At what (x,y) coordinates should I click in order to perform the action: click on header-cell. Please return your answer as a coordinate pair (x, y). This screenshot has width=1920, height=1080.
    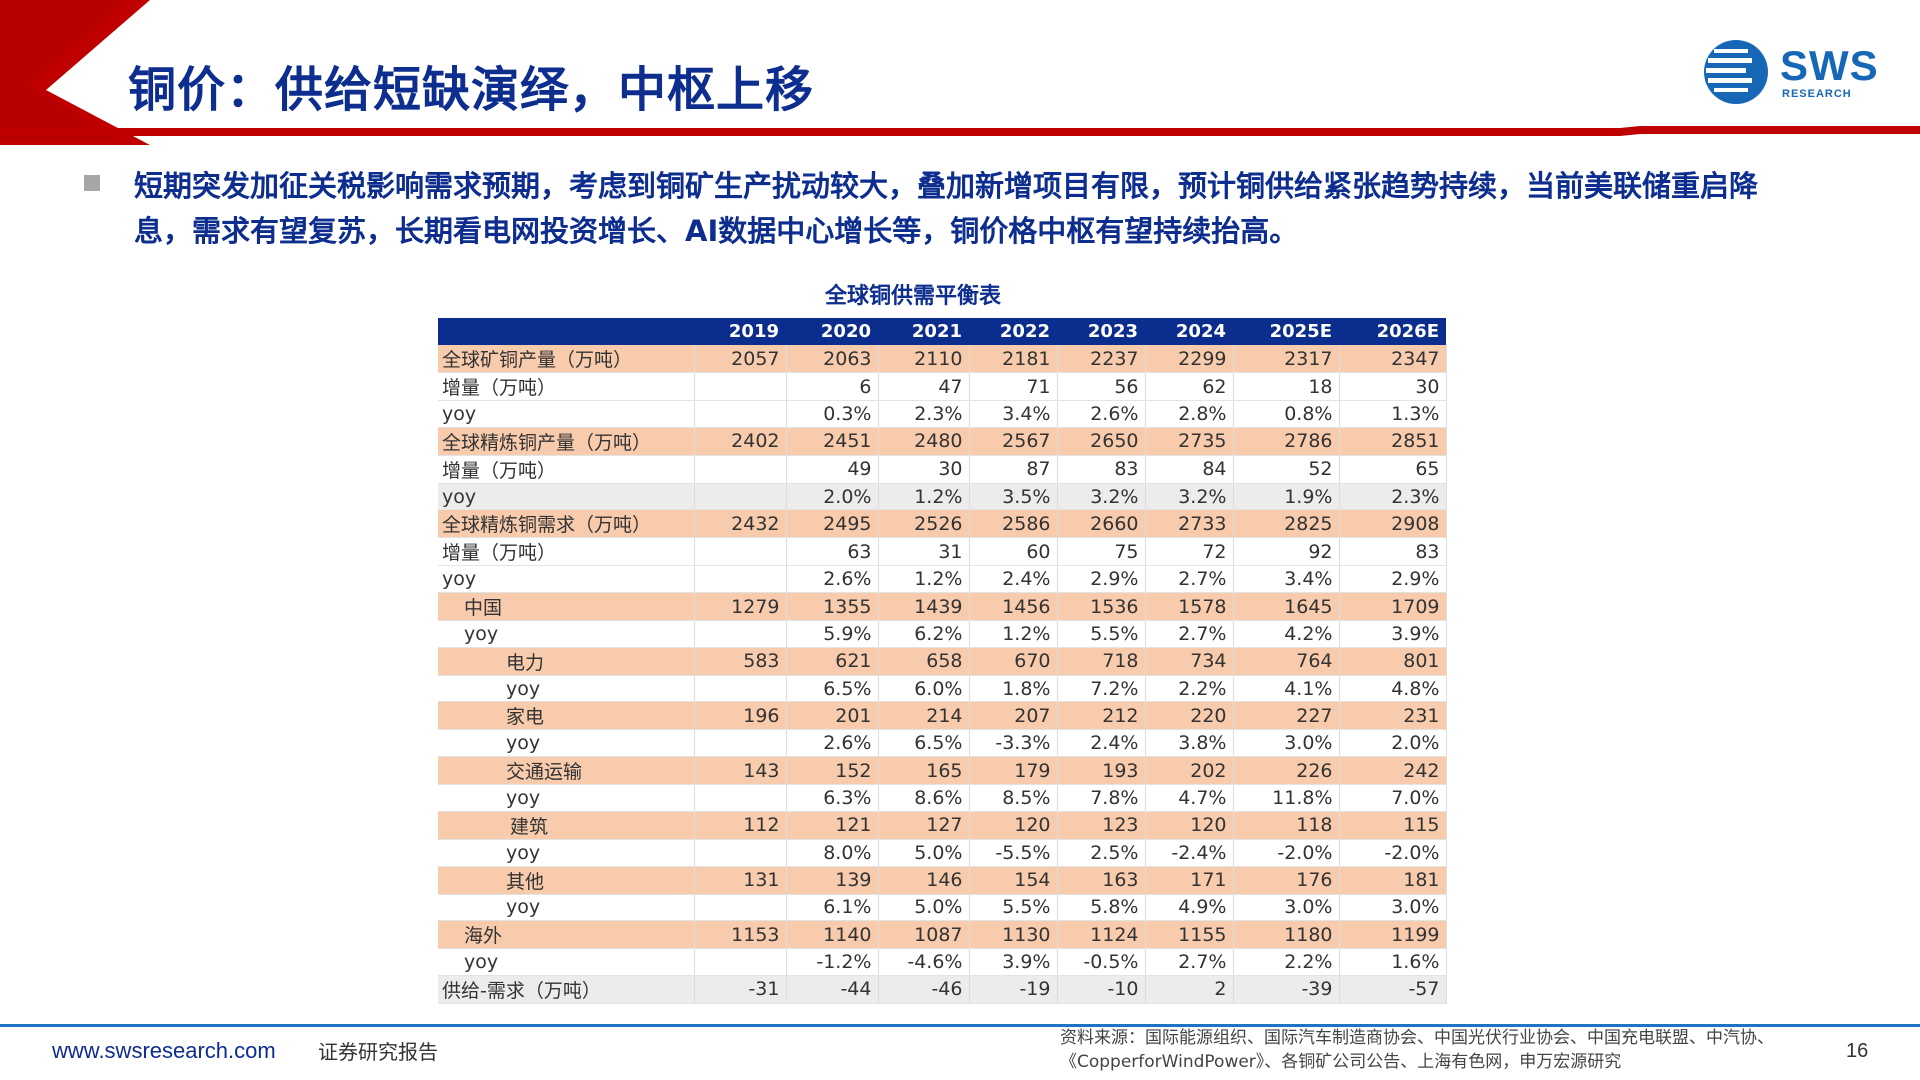
    Looking at the image, I should click on (566, 331).